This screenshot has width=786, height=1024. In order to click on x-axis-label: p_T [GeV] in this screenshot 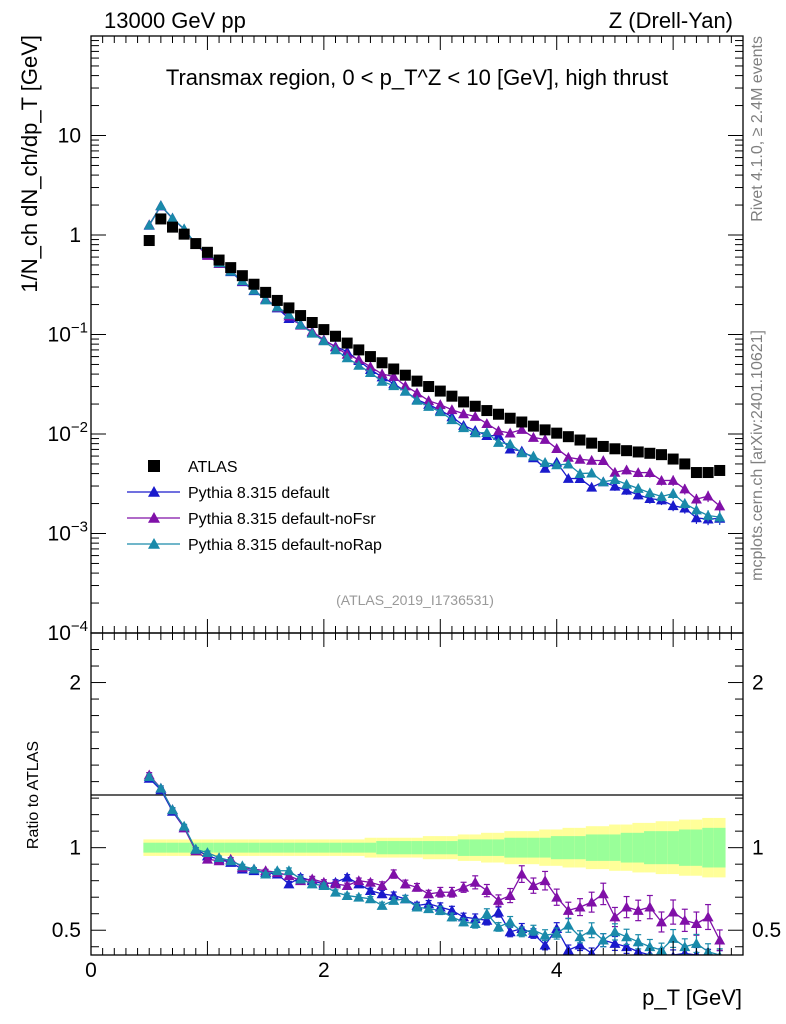, I will do `click(692, 997)`.